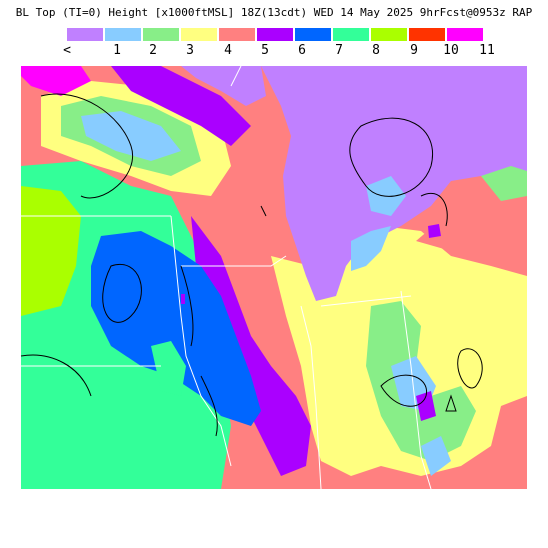 The width and height of the screenshot is (548, 548). Describe the element at coordinates (51, 251) in the screenshot. I see `field-level-8-west` at that location.